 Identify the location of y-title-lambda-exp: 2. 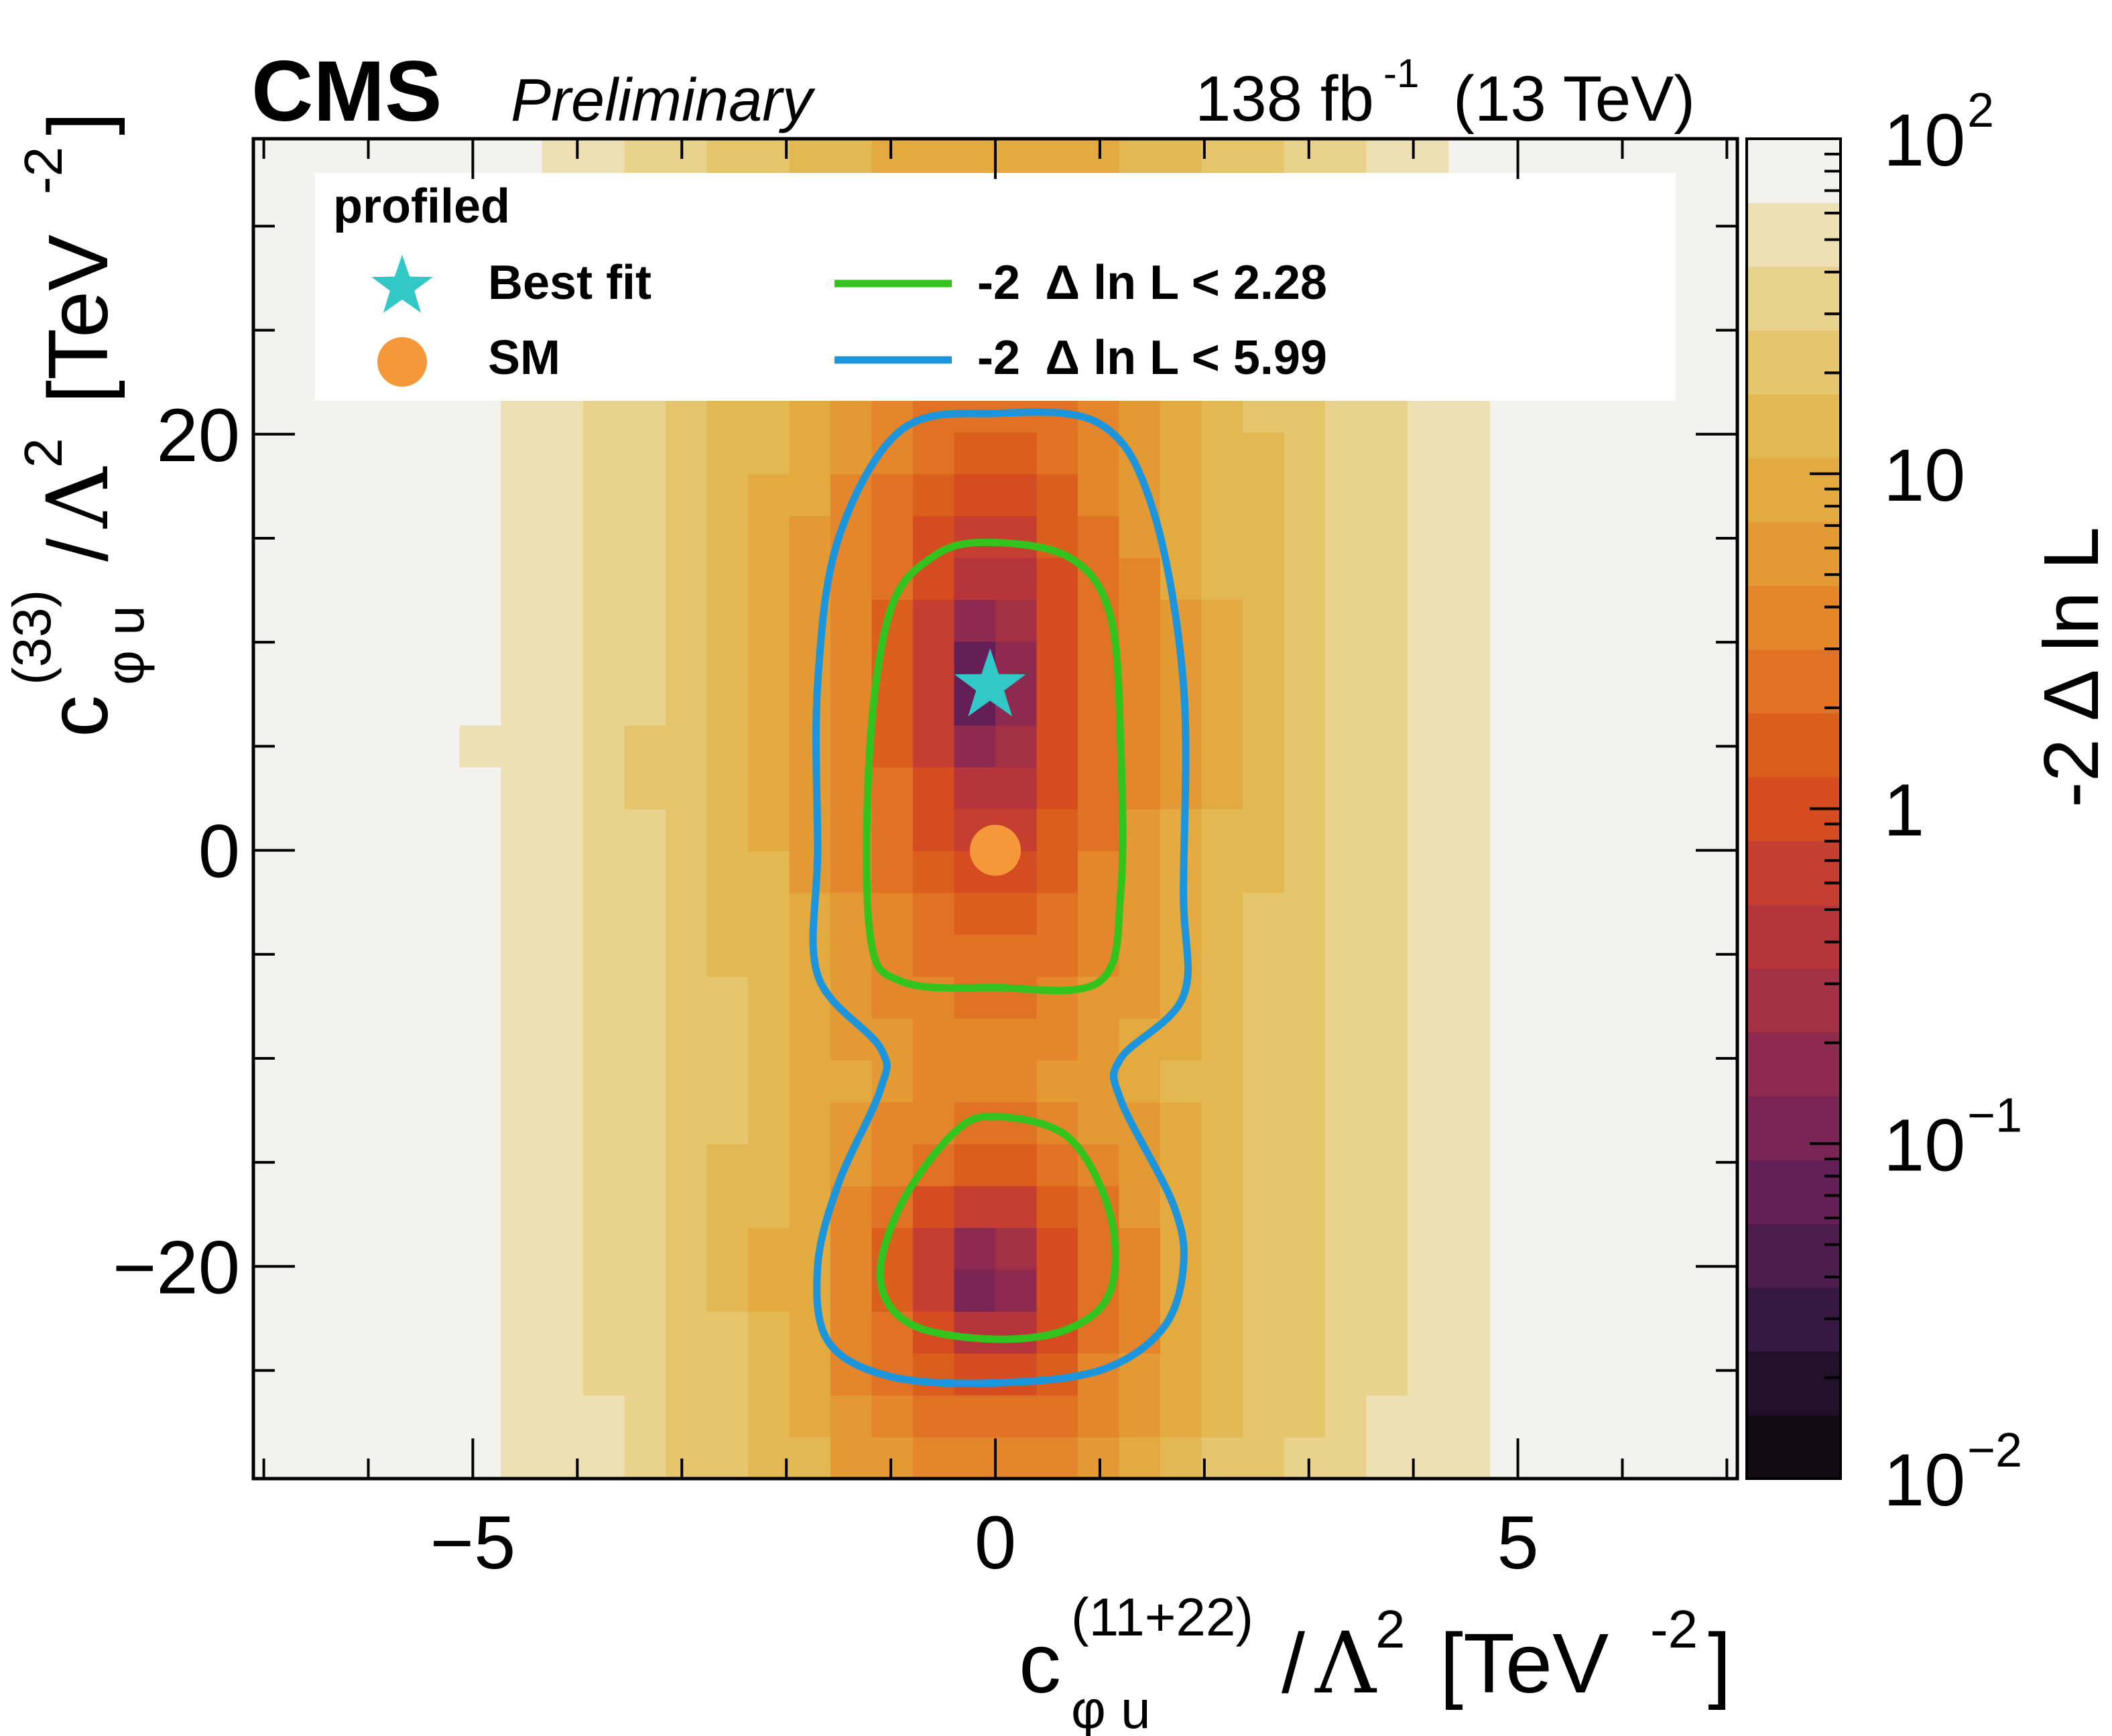
(43, 454).